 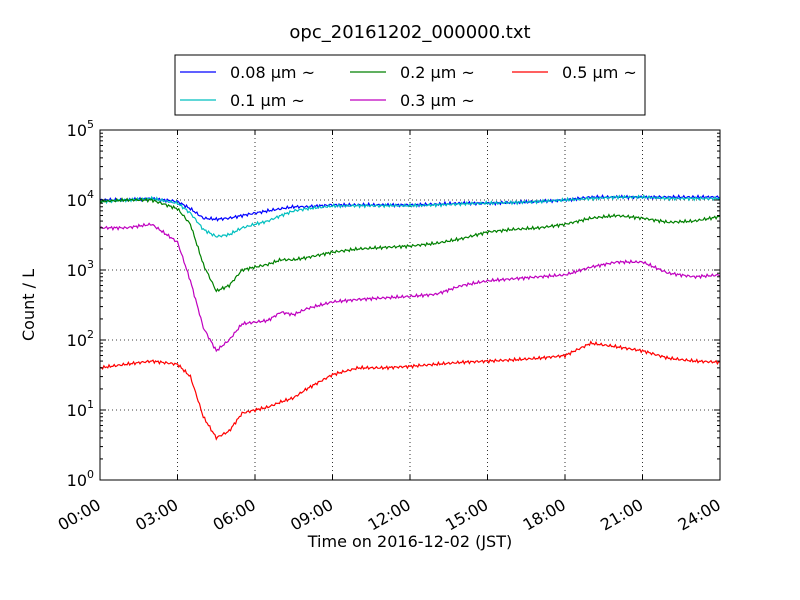 What do you see at coordinates (272, 72) in the screenshot?
I see `legend-label: 0.08 µm ~` at bounding box center [272, 72].